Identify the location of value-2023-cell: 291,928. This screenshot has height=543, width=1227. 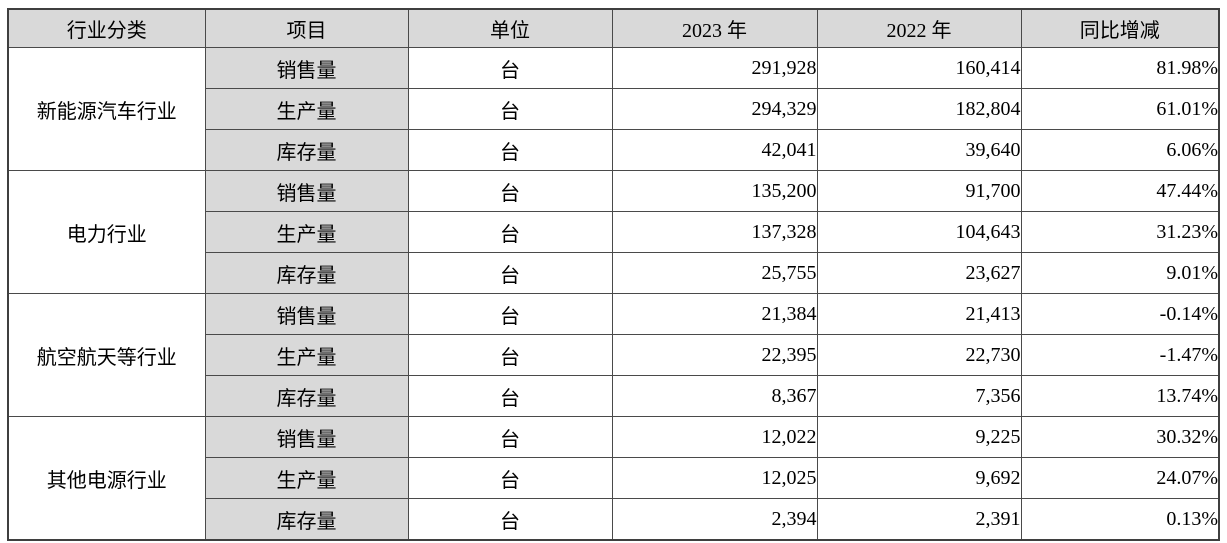
(714, 68).